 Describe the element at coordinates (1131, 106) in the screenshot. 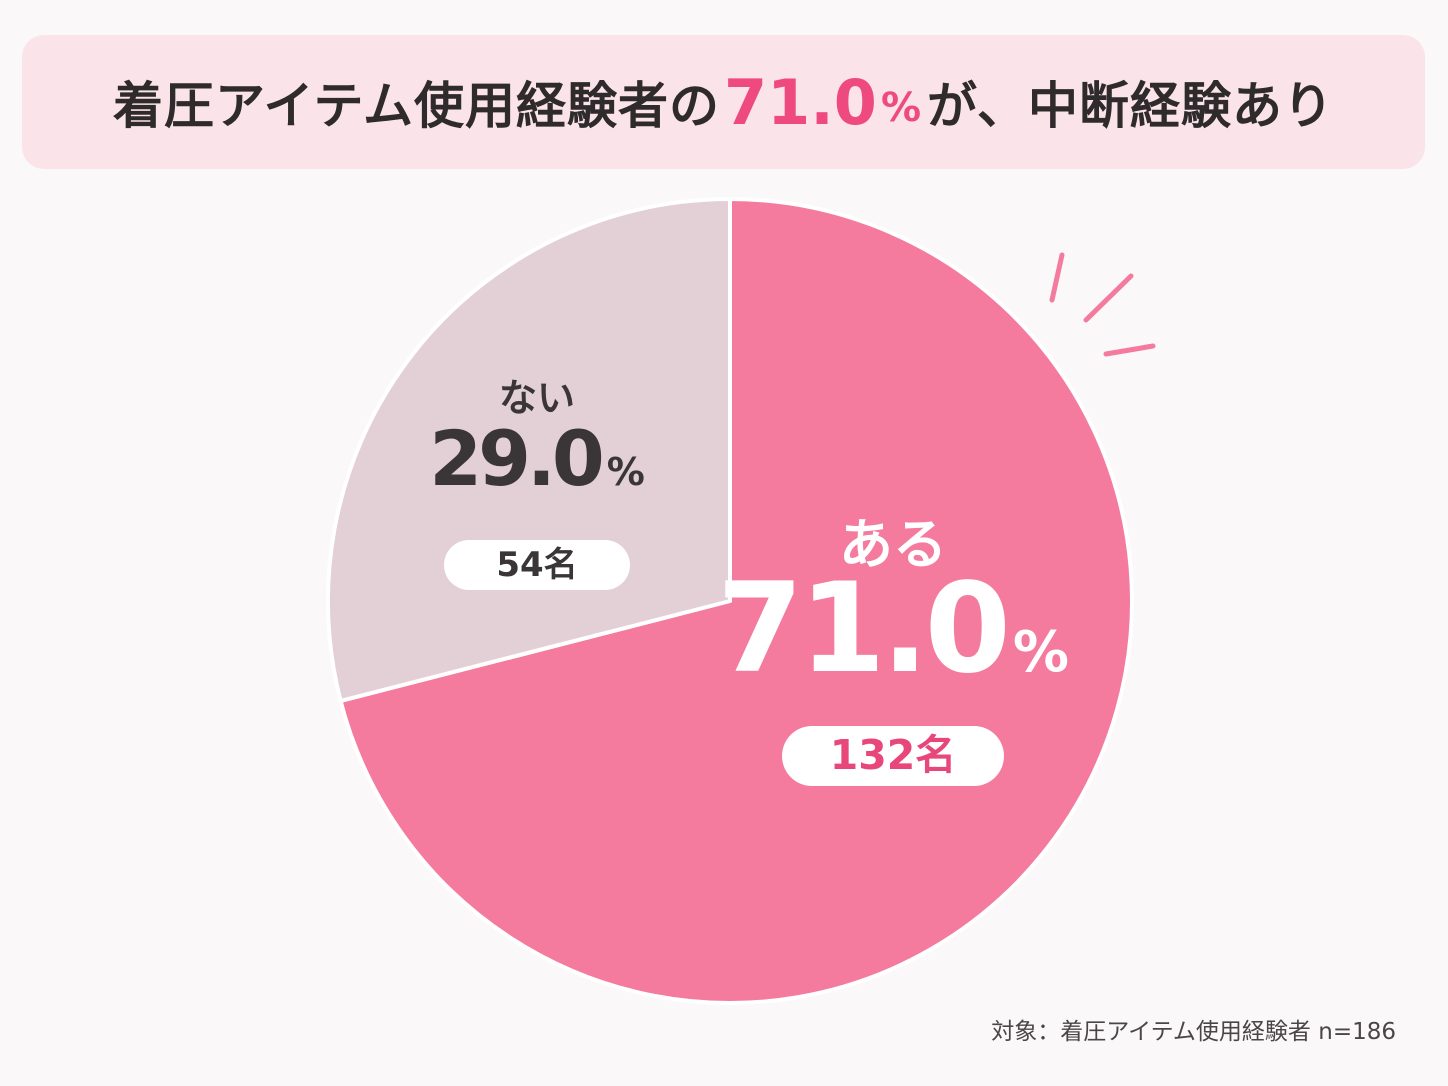

I see `title-suffix: が、中断経験あり` at that location.